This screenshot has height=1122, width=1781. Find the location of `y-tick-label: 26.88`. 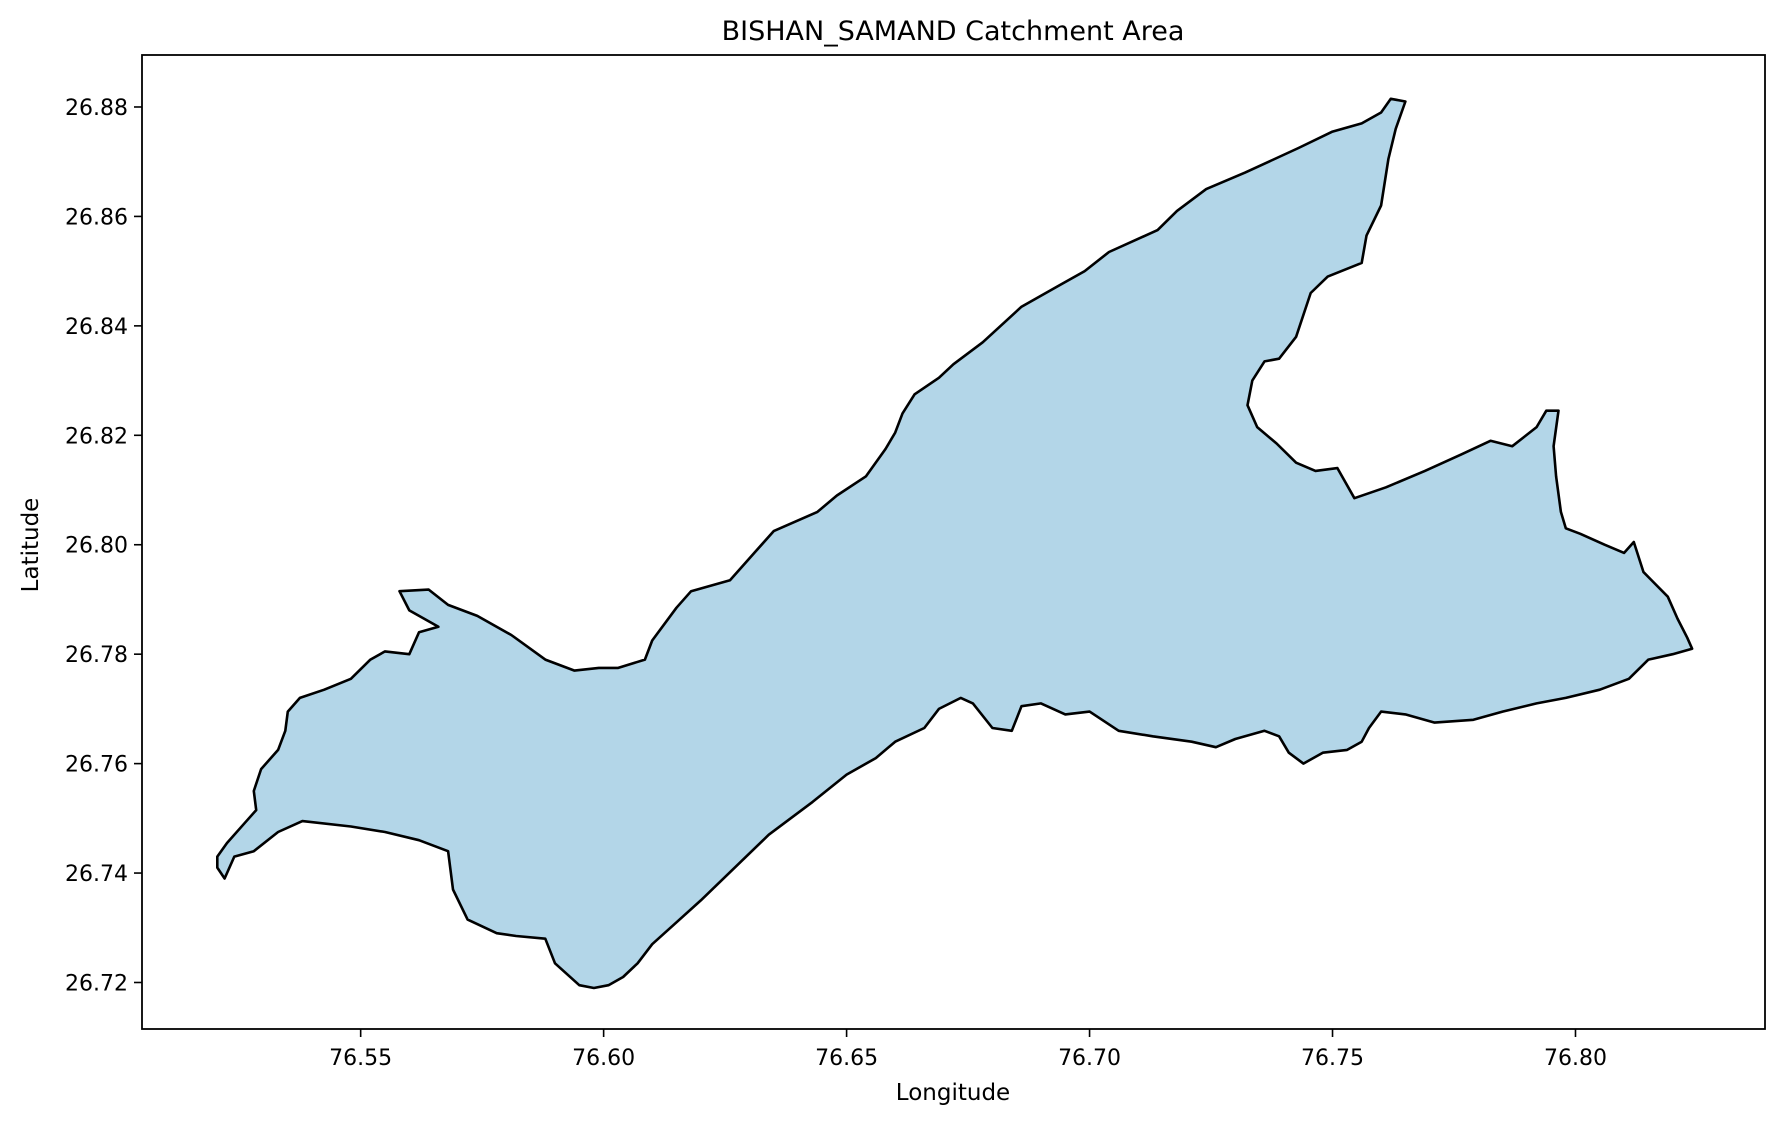

y-tick-label: 26.88 is located at coordinates (96, 108).